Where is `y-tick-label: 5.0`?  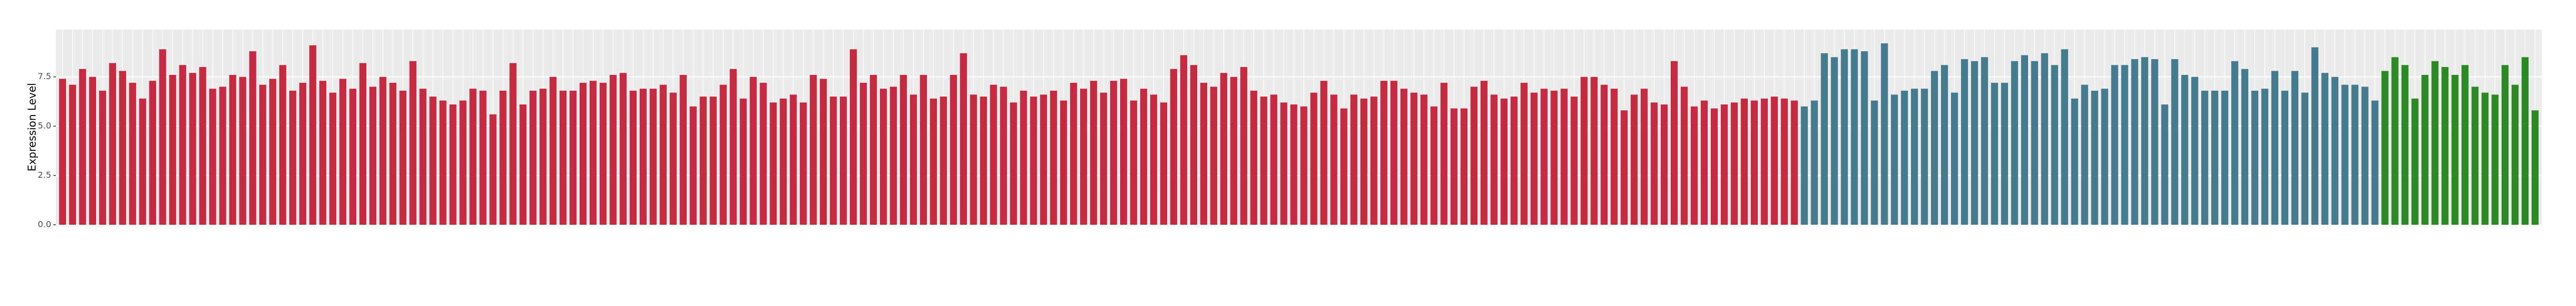
y-tick-label: 5.0 is located at coordinates (44, 126).